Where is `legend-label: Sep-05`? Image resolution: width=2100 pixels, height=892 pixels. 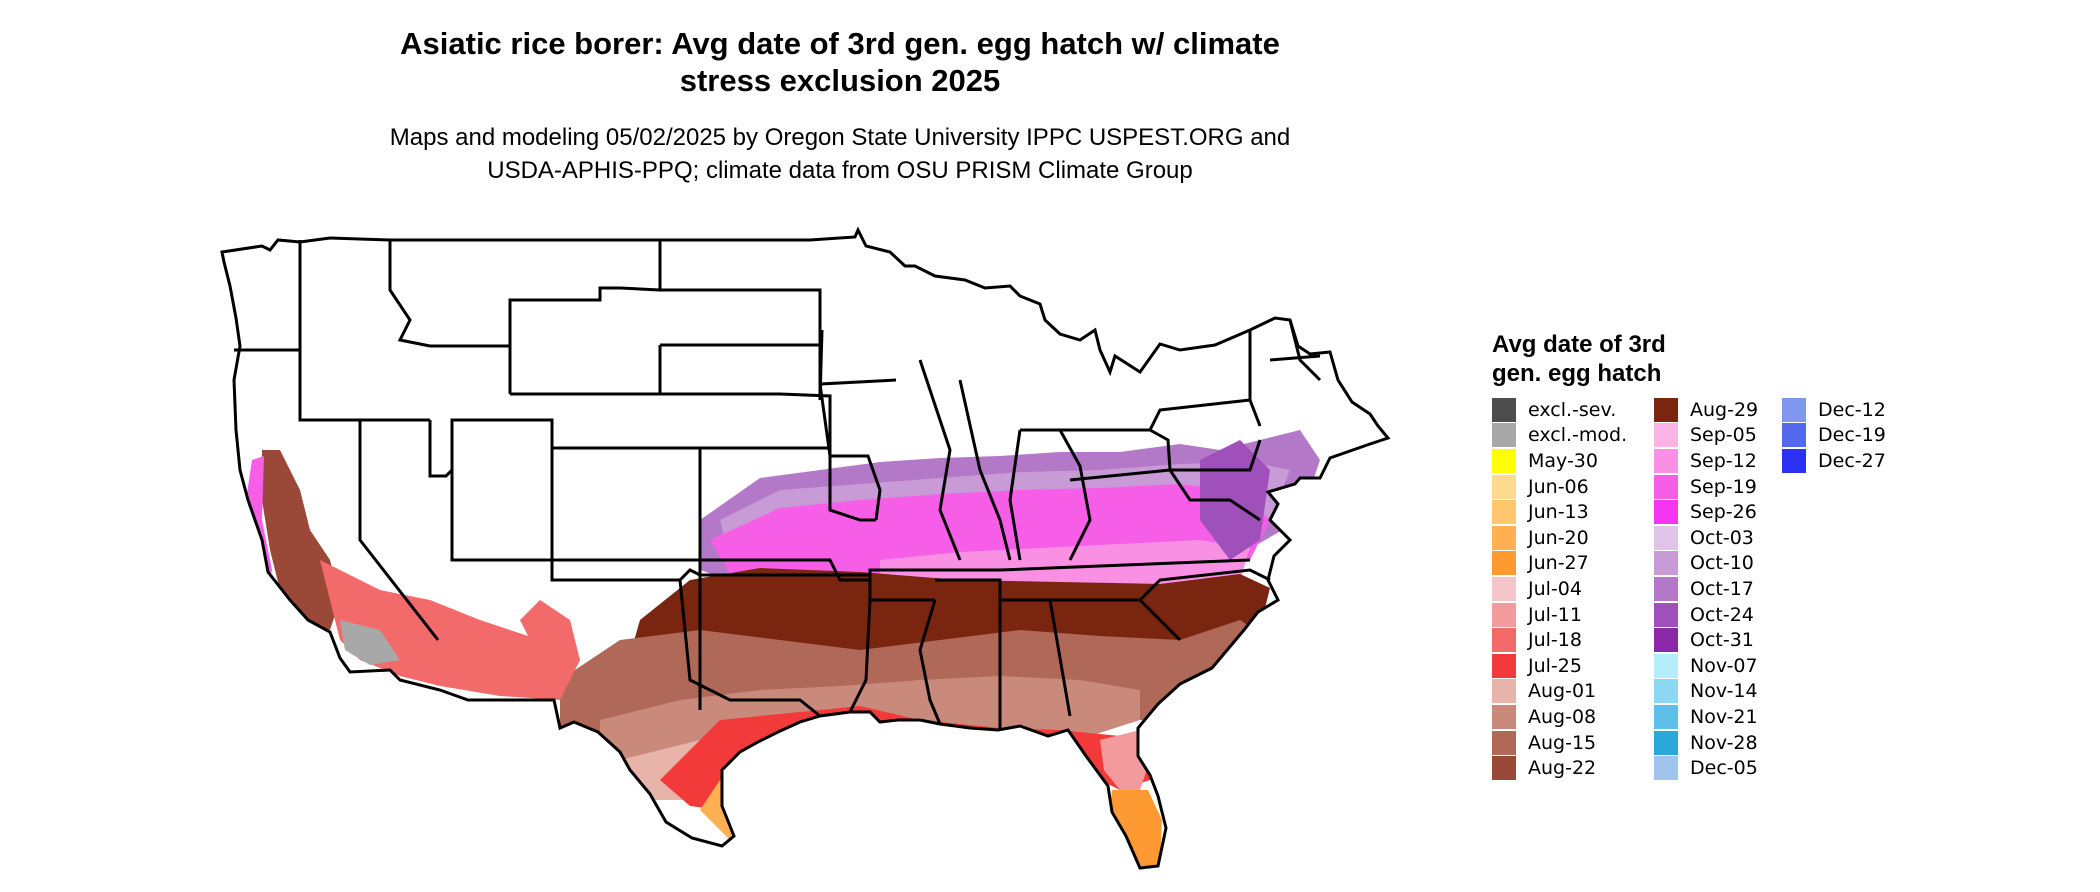 legend-label: Sep-05 is located at coordinates (1723, 435).